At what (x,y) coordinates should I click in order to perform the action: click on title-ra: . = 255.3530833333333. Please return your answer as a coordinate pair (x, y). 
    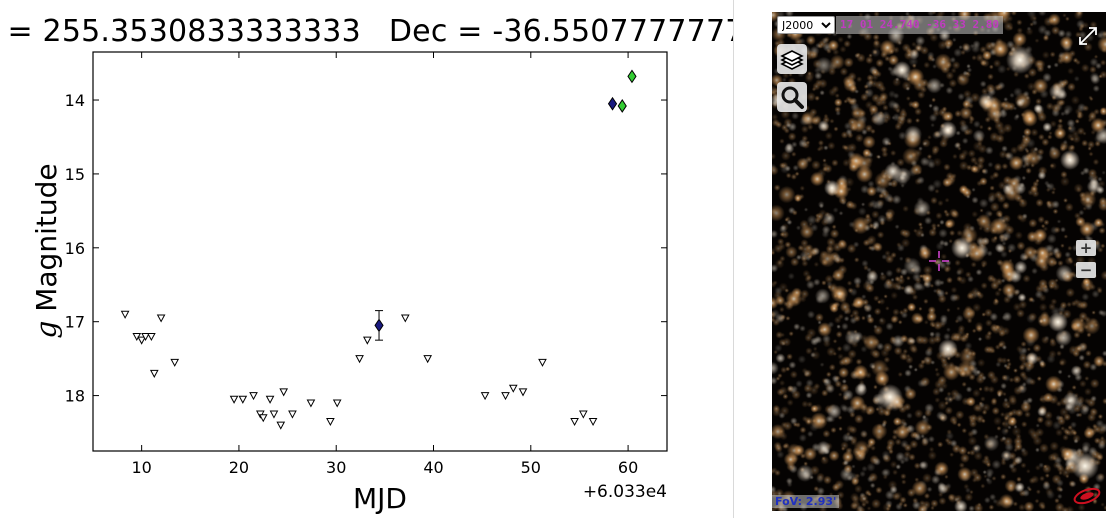
    Looking at the image, I should click on (180, 31).